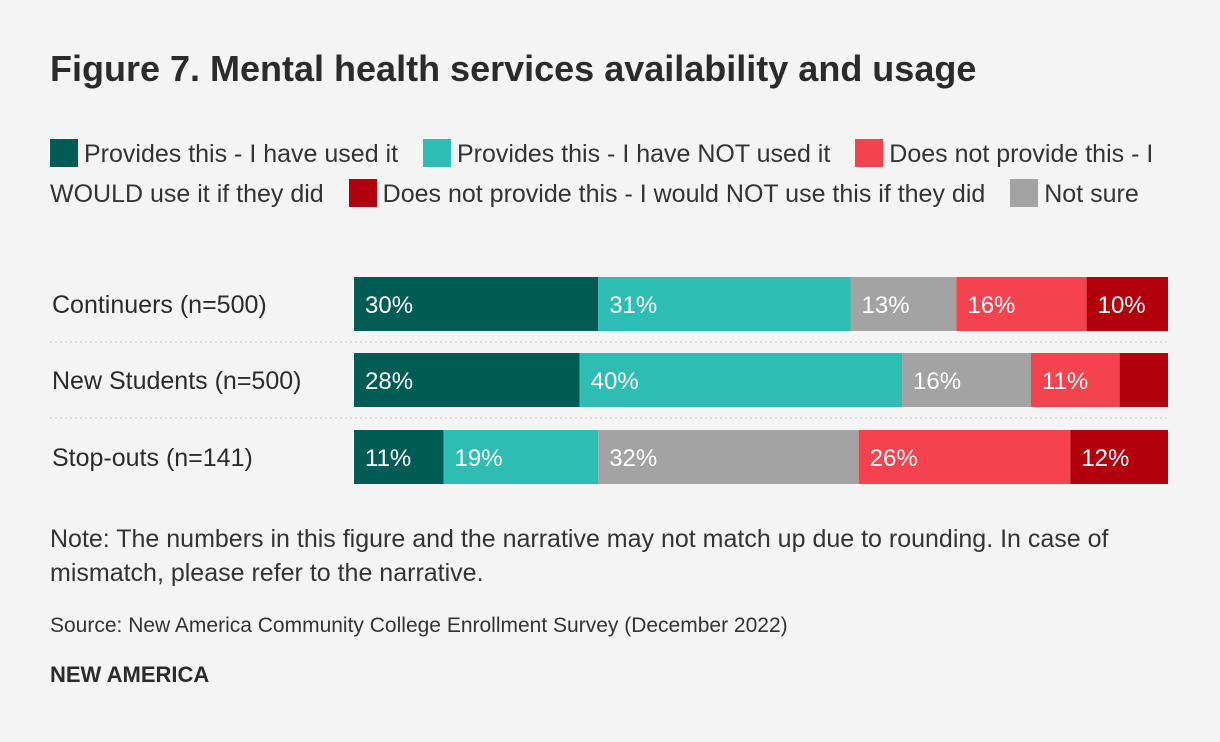  I want to click on data-label-stop-outs-n-141-not-used: 19%, so click(479, 458).